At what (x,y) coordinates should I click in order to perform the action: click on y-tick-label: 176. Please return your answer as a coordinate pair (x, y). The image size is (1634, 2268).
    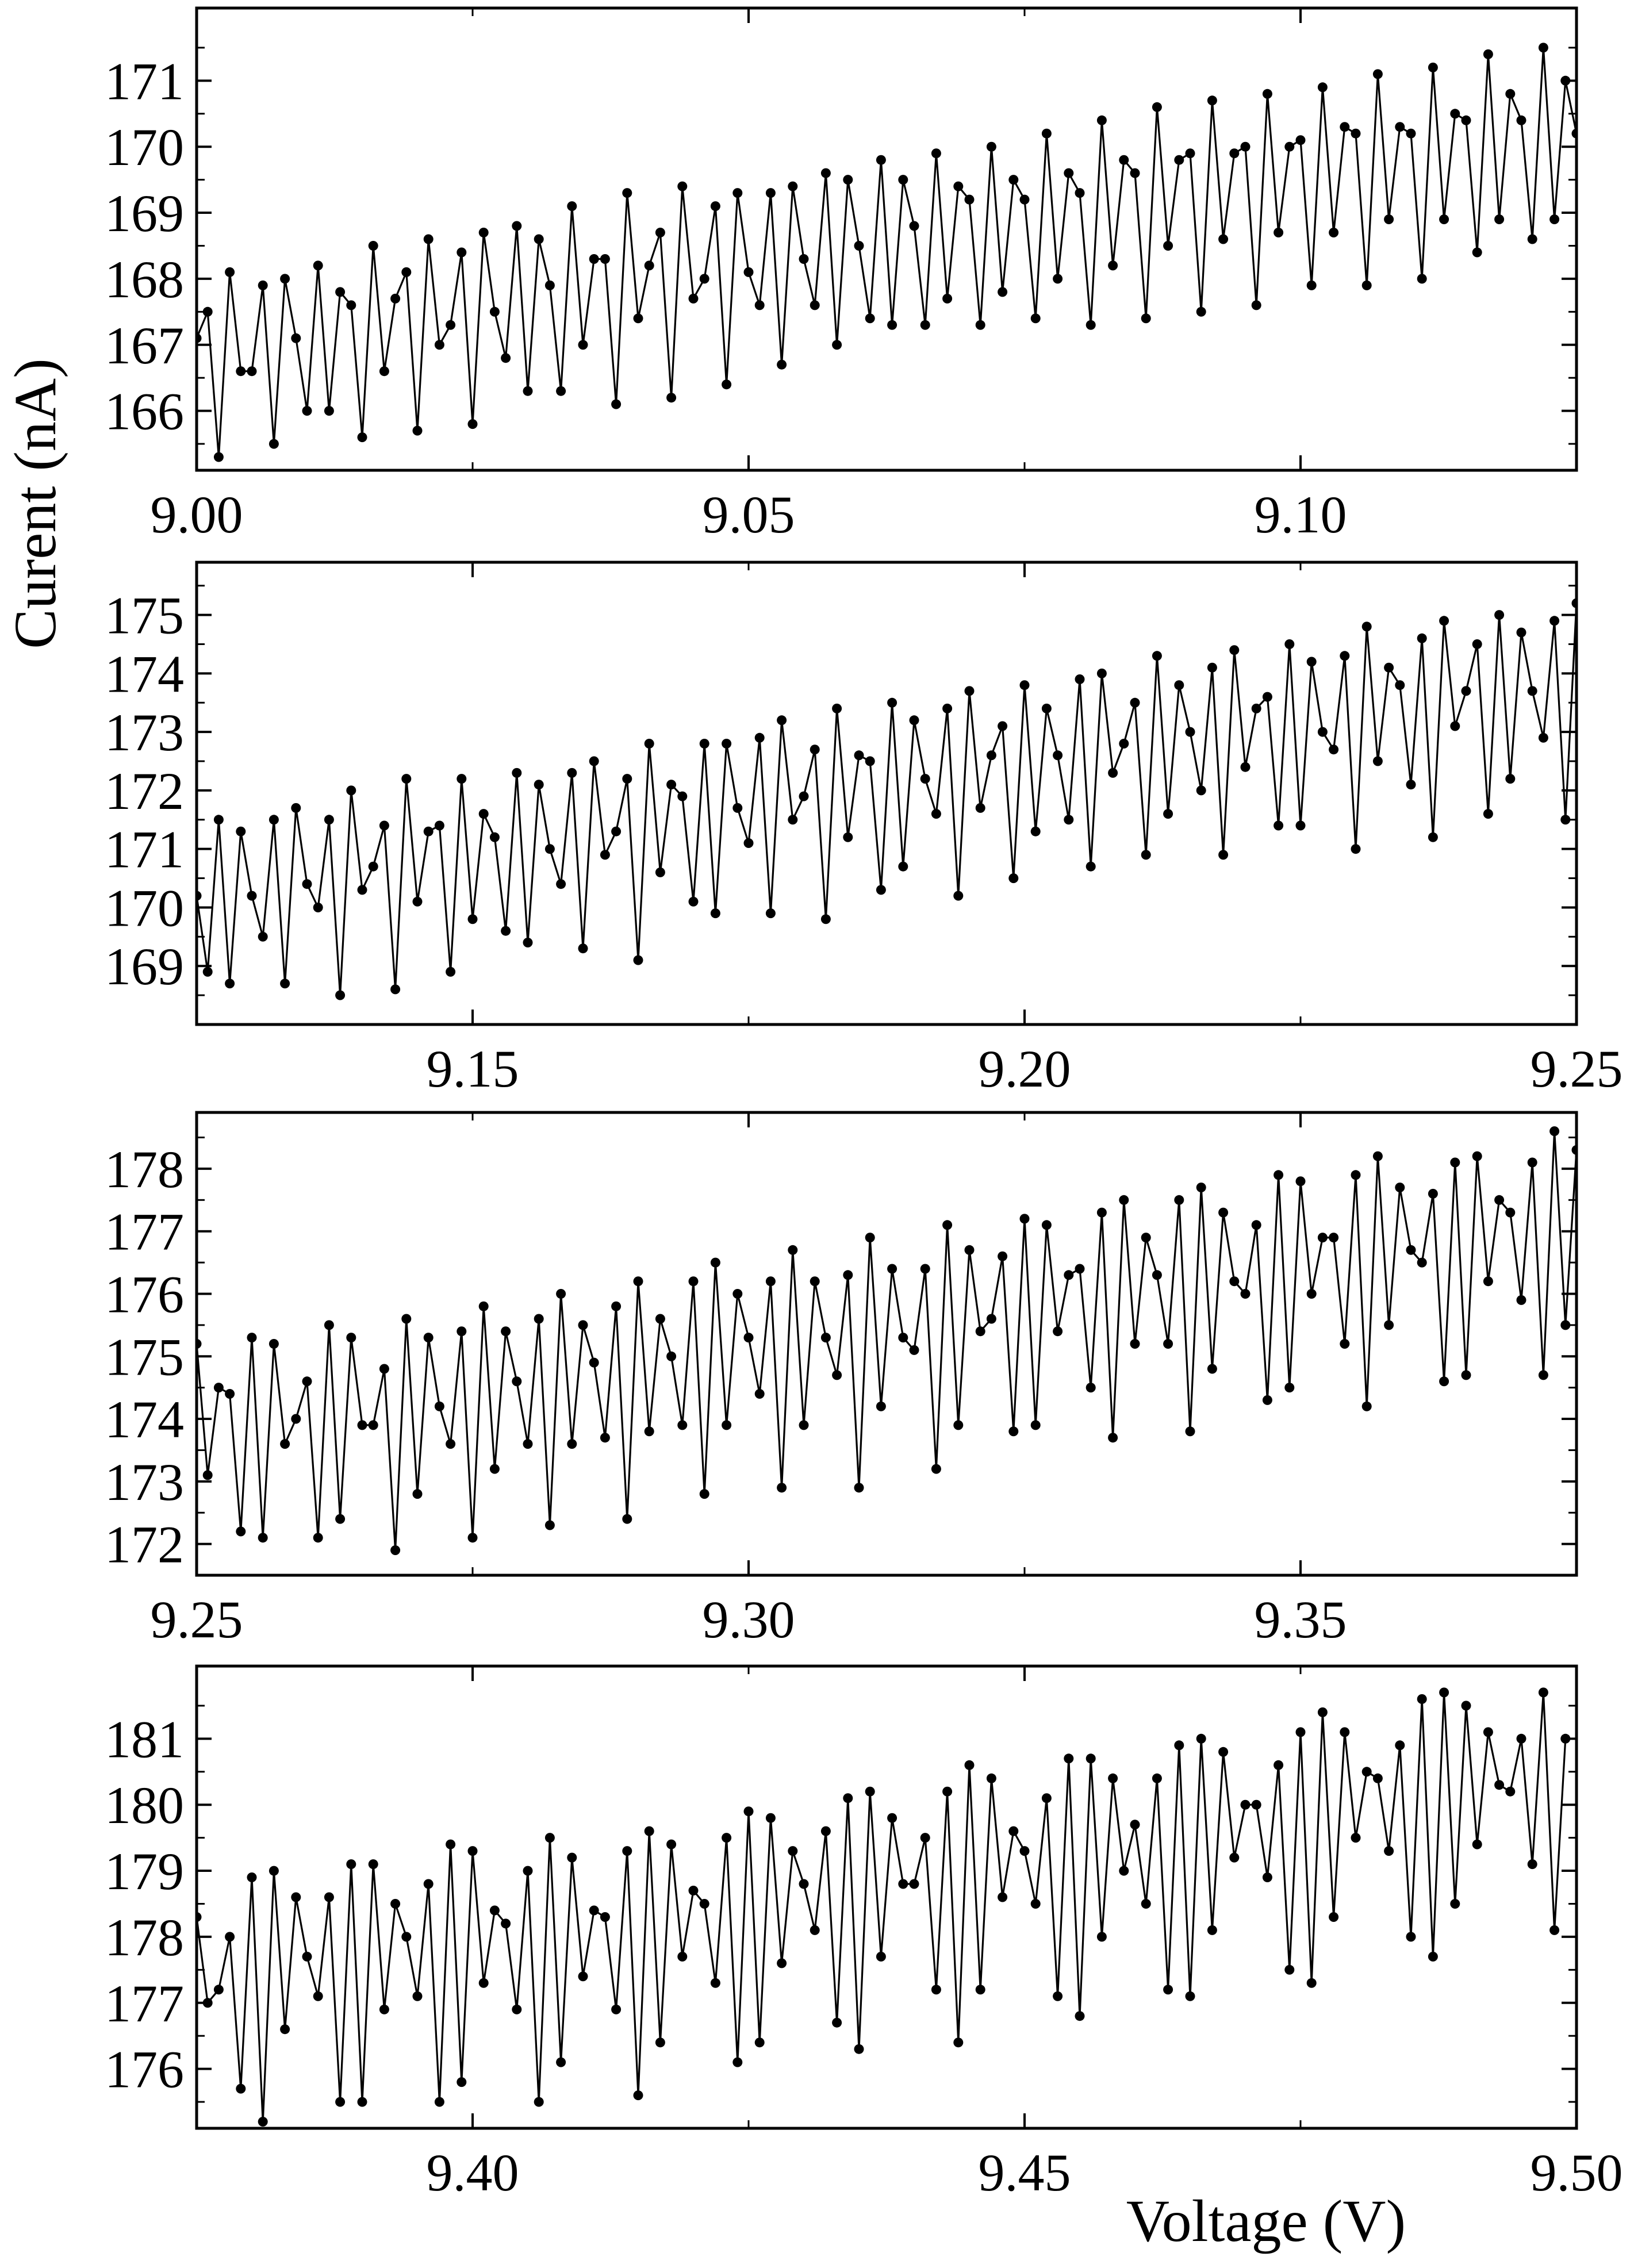
    Looking at the image, I should click on (144, 2069).